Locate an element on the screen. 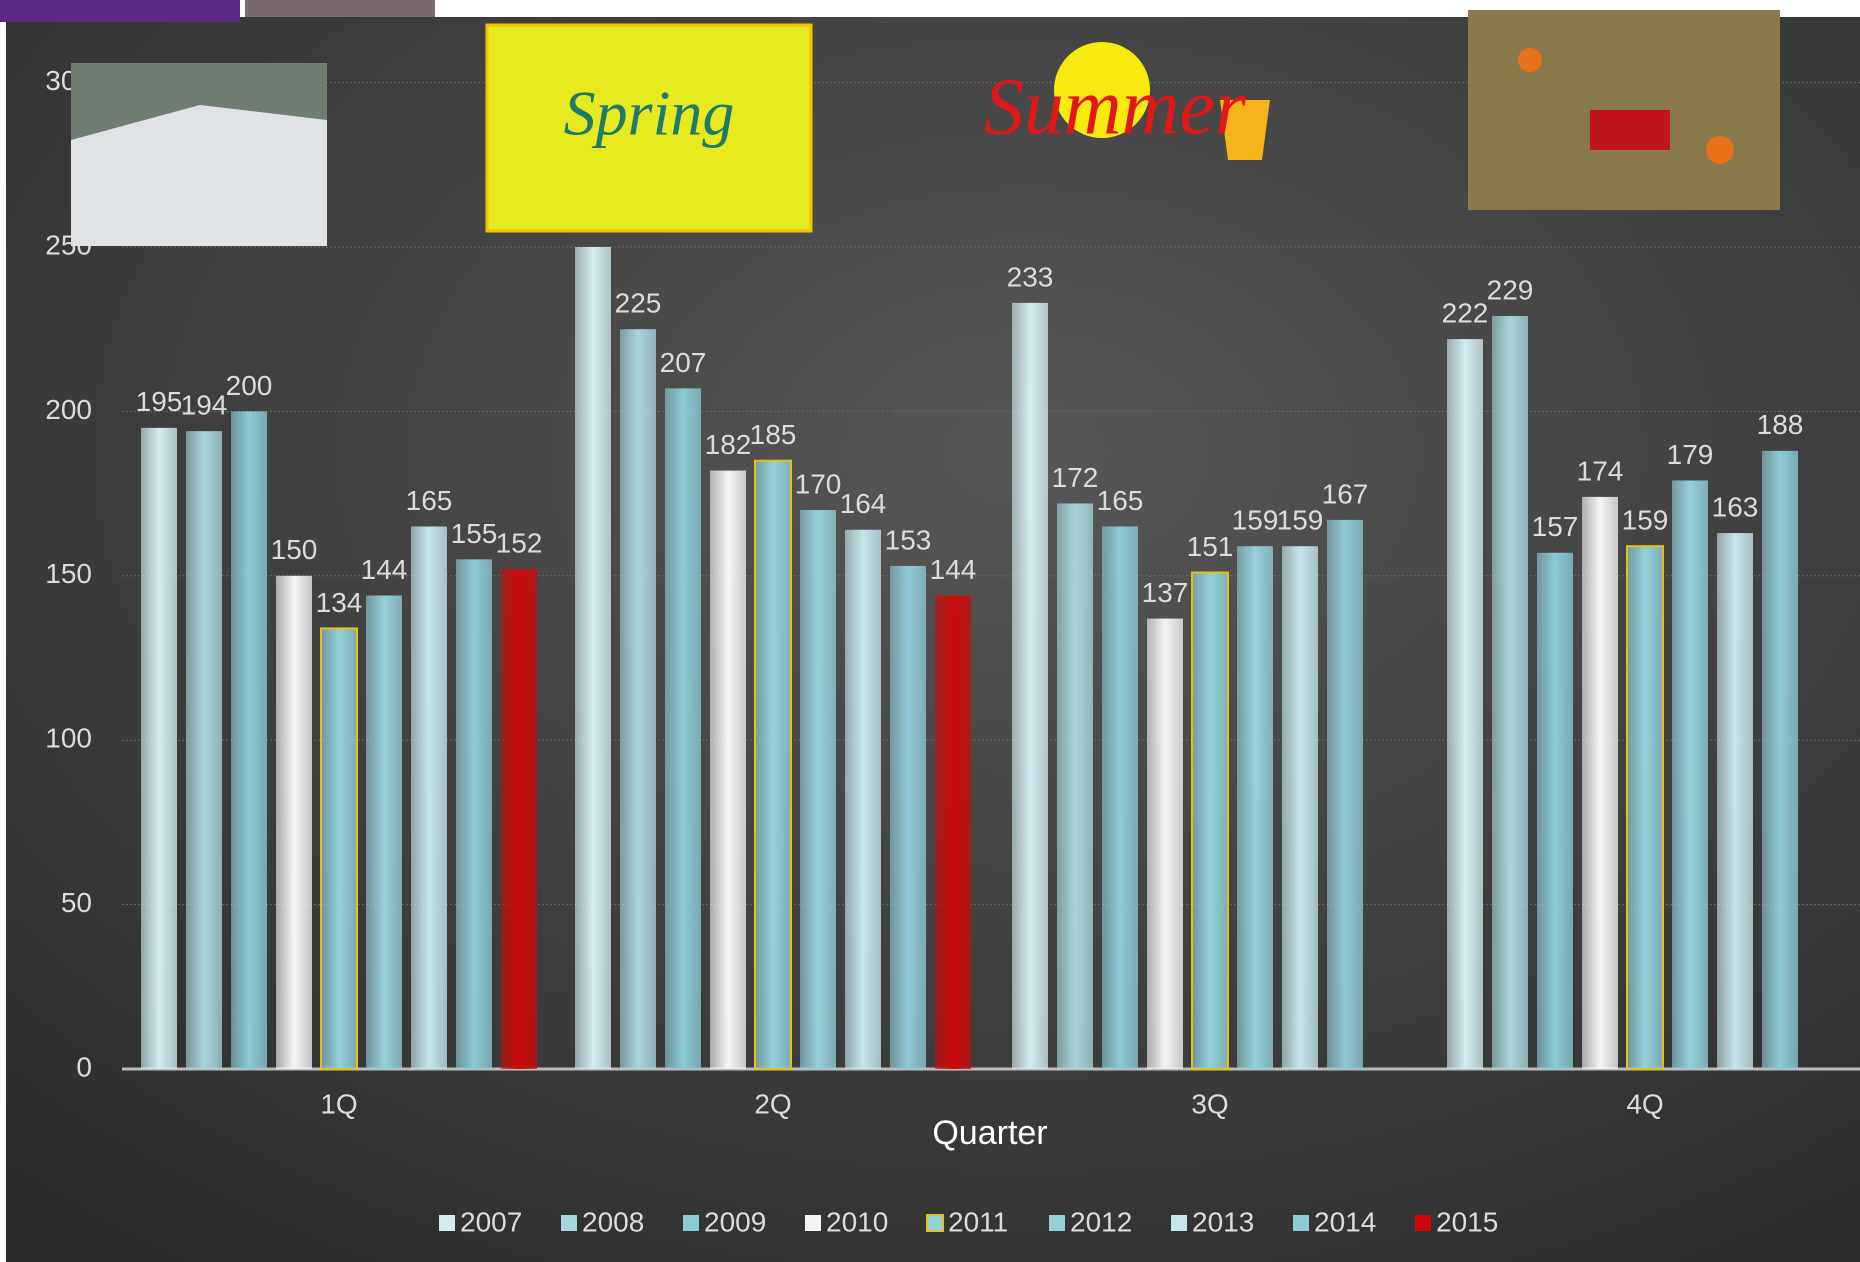 The width and height of the screenshot is (1860, 1262). value-label: 152 is located at coordinates (519, 543).